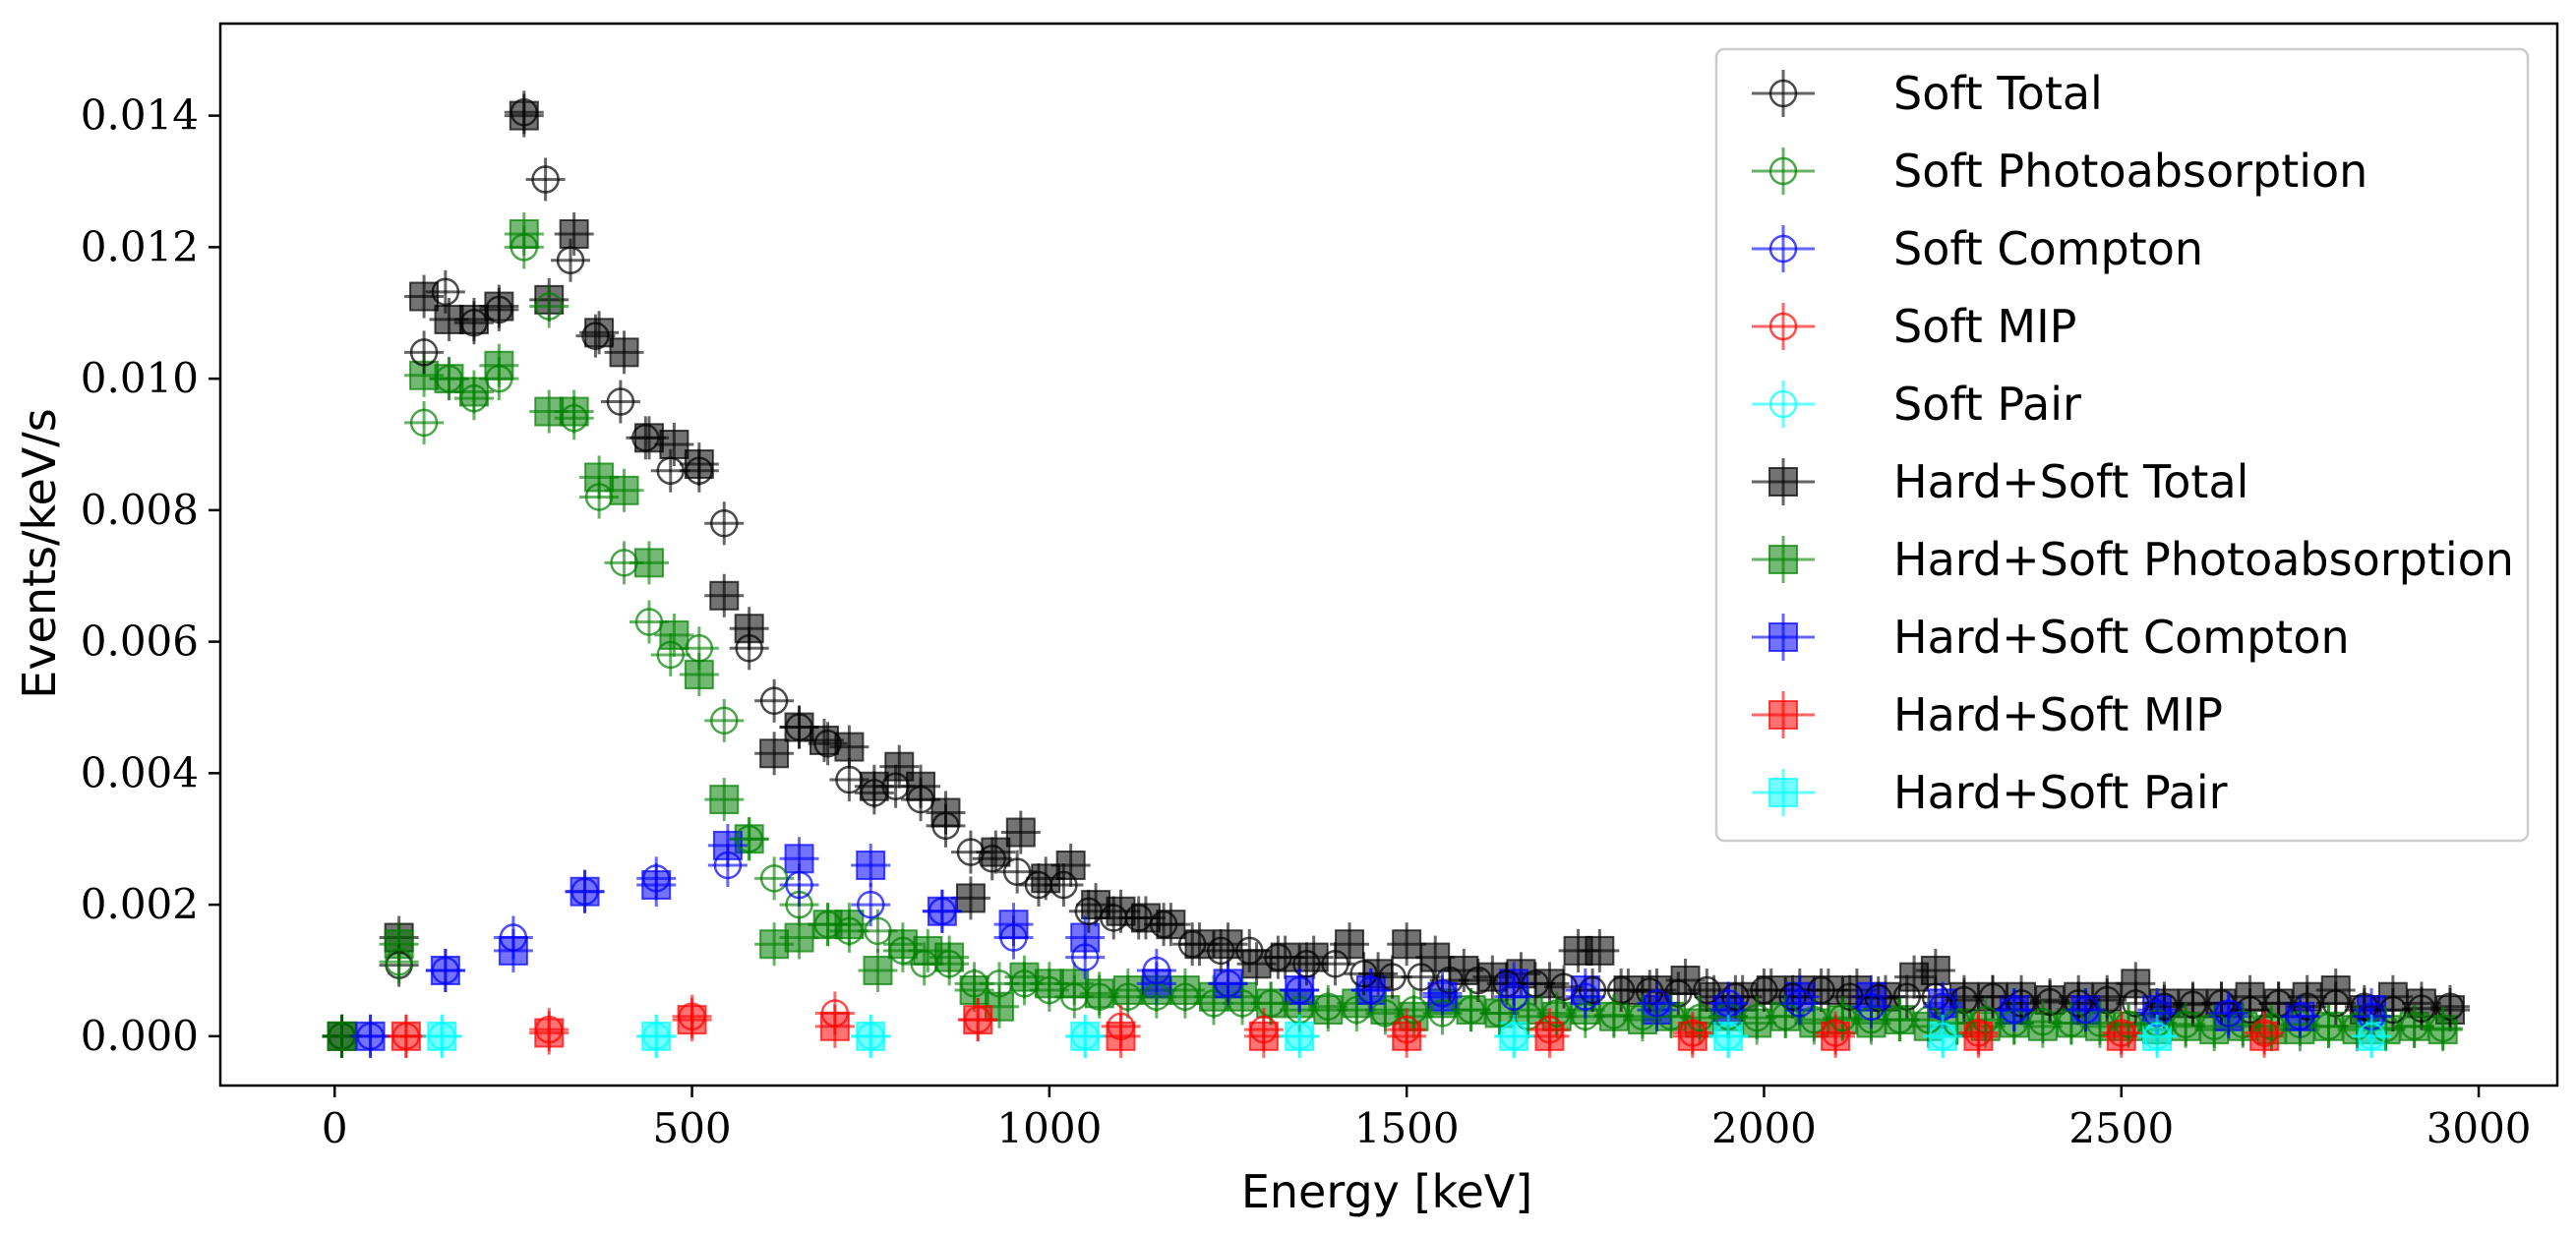 This screenshot has width=2576, height=1234. Describe the element at coordinates (2133, 559) in the screenshot. I see `legend-item: Hard+Soft Photoabsorption` at that location.